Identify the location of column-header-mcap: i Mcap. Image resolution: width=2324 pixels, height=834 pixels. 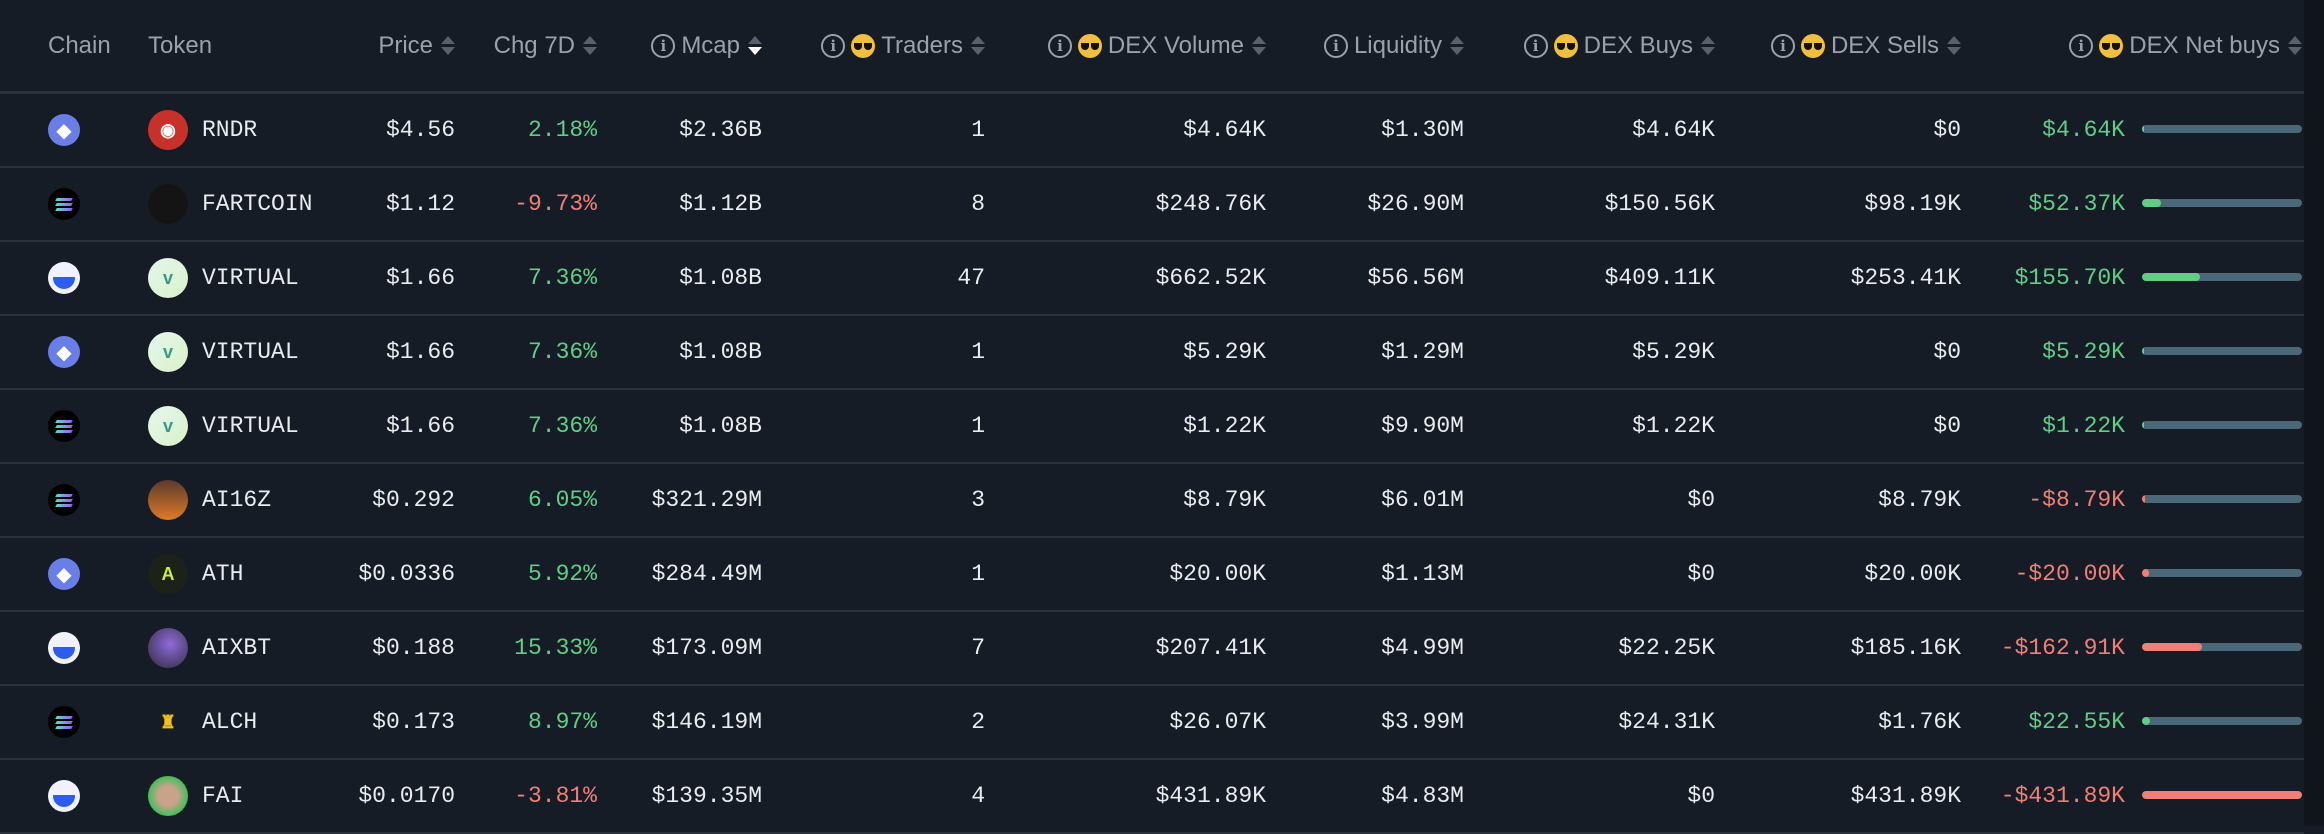
(706, 45).